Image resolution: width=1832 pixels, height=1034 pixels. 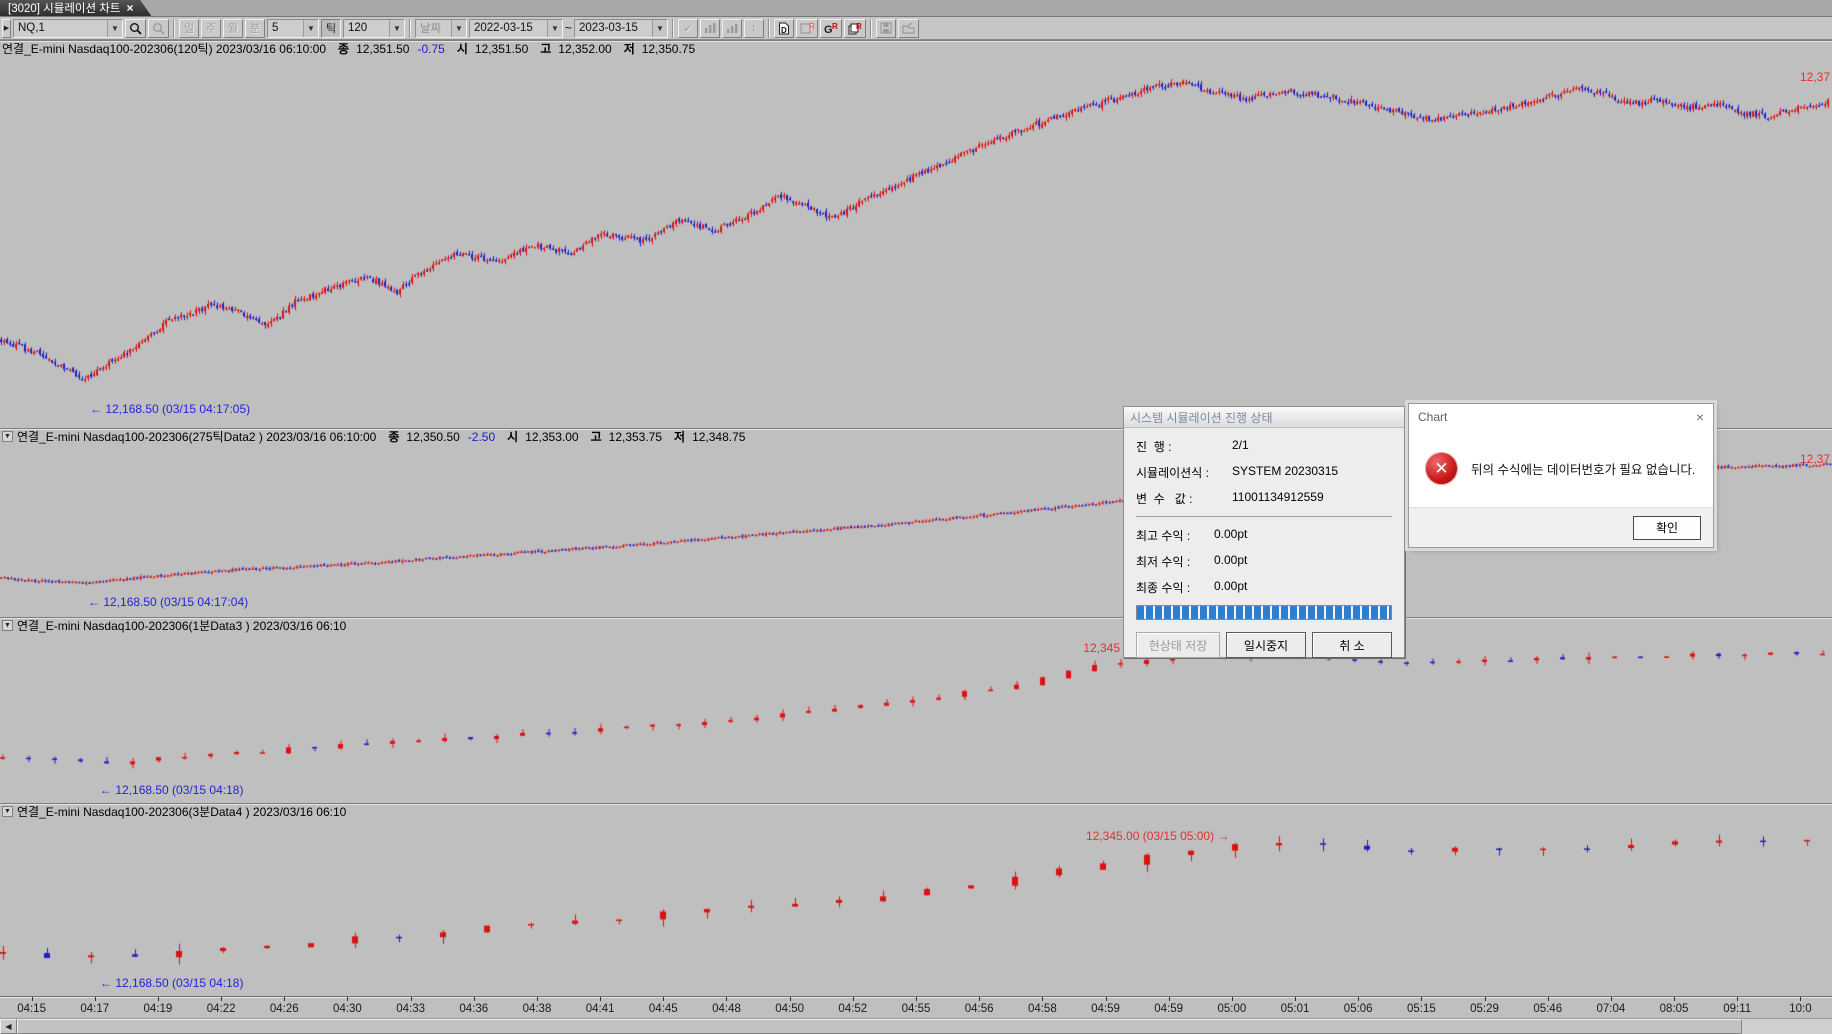 What do you see at coordinates (94, 1007) in the screenshot?
I see `time-axis-label: 04:17` at bounding box center [94, 1007].